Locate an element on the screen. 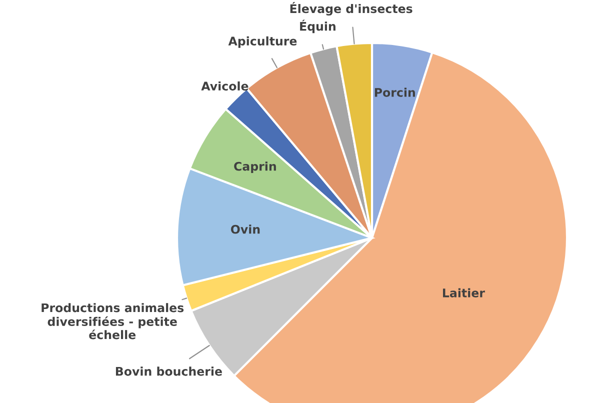 This screenshot has height=403, width=600. slice-label: Avicole is located at coordinates (224, 86).